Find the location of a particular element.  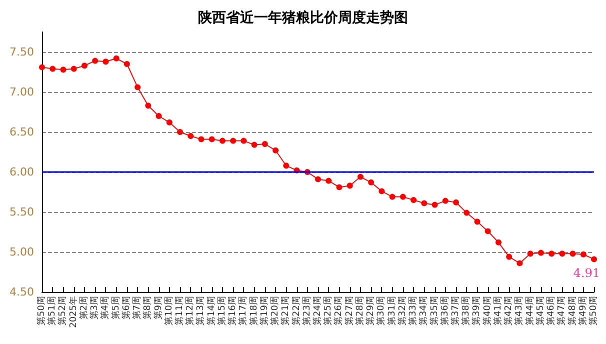

x-tick-label: 第16周 is located at coordinates (232, 311).